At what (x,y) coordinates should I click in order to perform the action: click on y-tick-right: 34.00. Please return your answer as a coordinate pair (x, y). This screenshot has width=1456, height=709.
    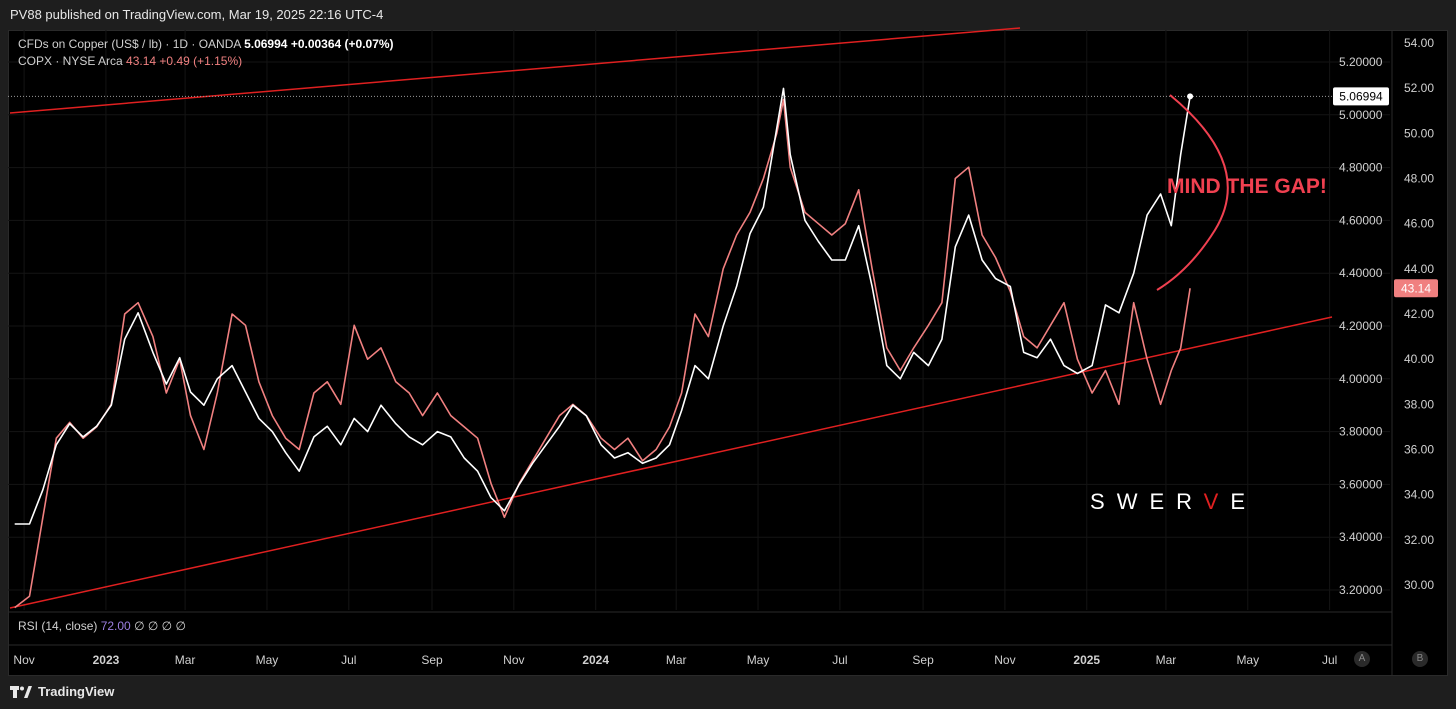
    Looking at the image, I should click on (1419, 495).